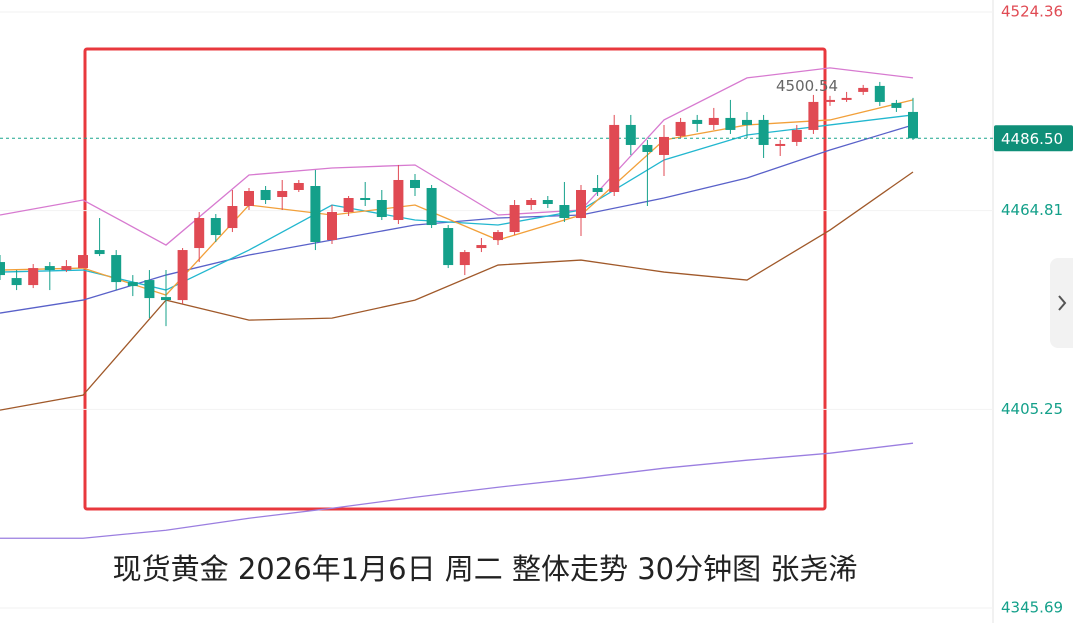 The image size is (1073, 623). I want to click on expand-button-bg, so click(1061, 303).